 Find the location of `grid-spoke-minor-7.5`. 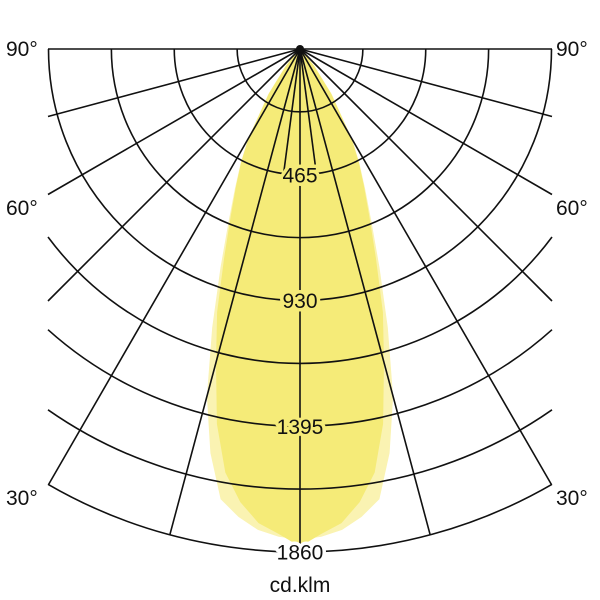

grid-spoke-minor-7.5 is located at coordinates (308, 111).